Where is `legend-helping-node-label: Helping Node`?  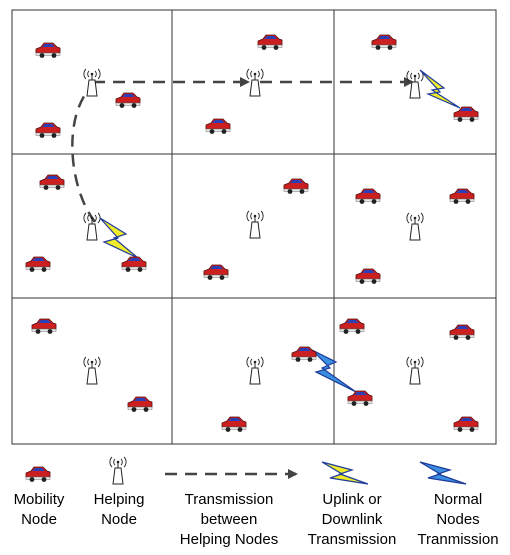
legend-helping-node-label: Helping Node is located at coordinates (119, 509).